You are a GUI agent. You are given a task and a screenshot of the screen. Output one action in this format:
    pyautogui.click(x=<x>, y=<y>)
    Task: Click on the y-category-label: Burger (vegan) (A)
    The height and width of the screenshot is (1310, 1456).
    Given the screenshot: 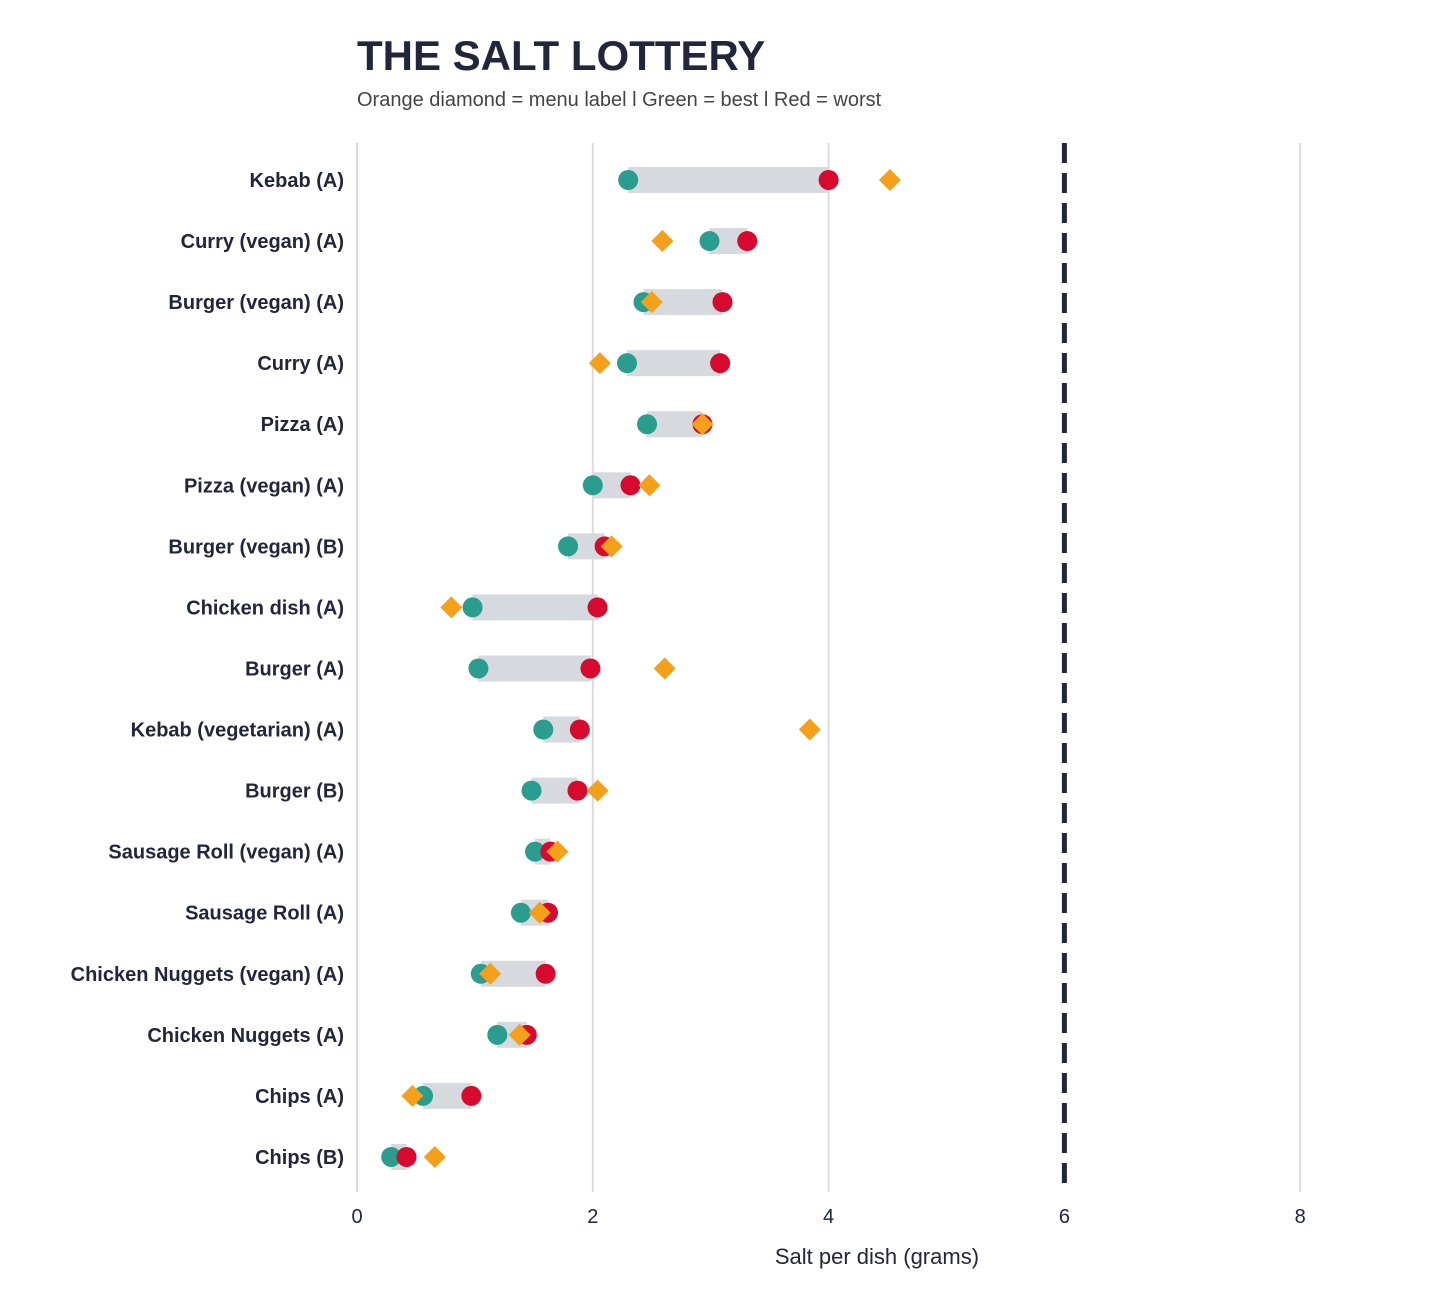 What is the action you would take?
    pyautogui.click(x=256, y=303)
    